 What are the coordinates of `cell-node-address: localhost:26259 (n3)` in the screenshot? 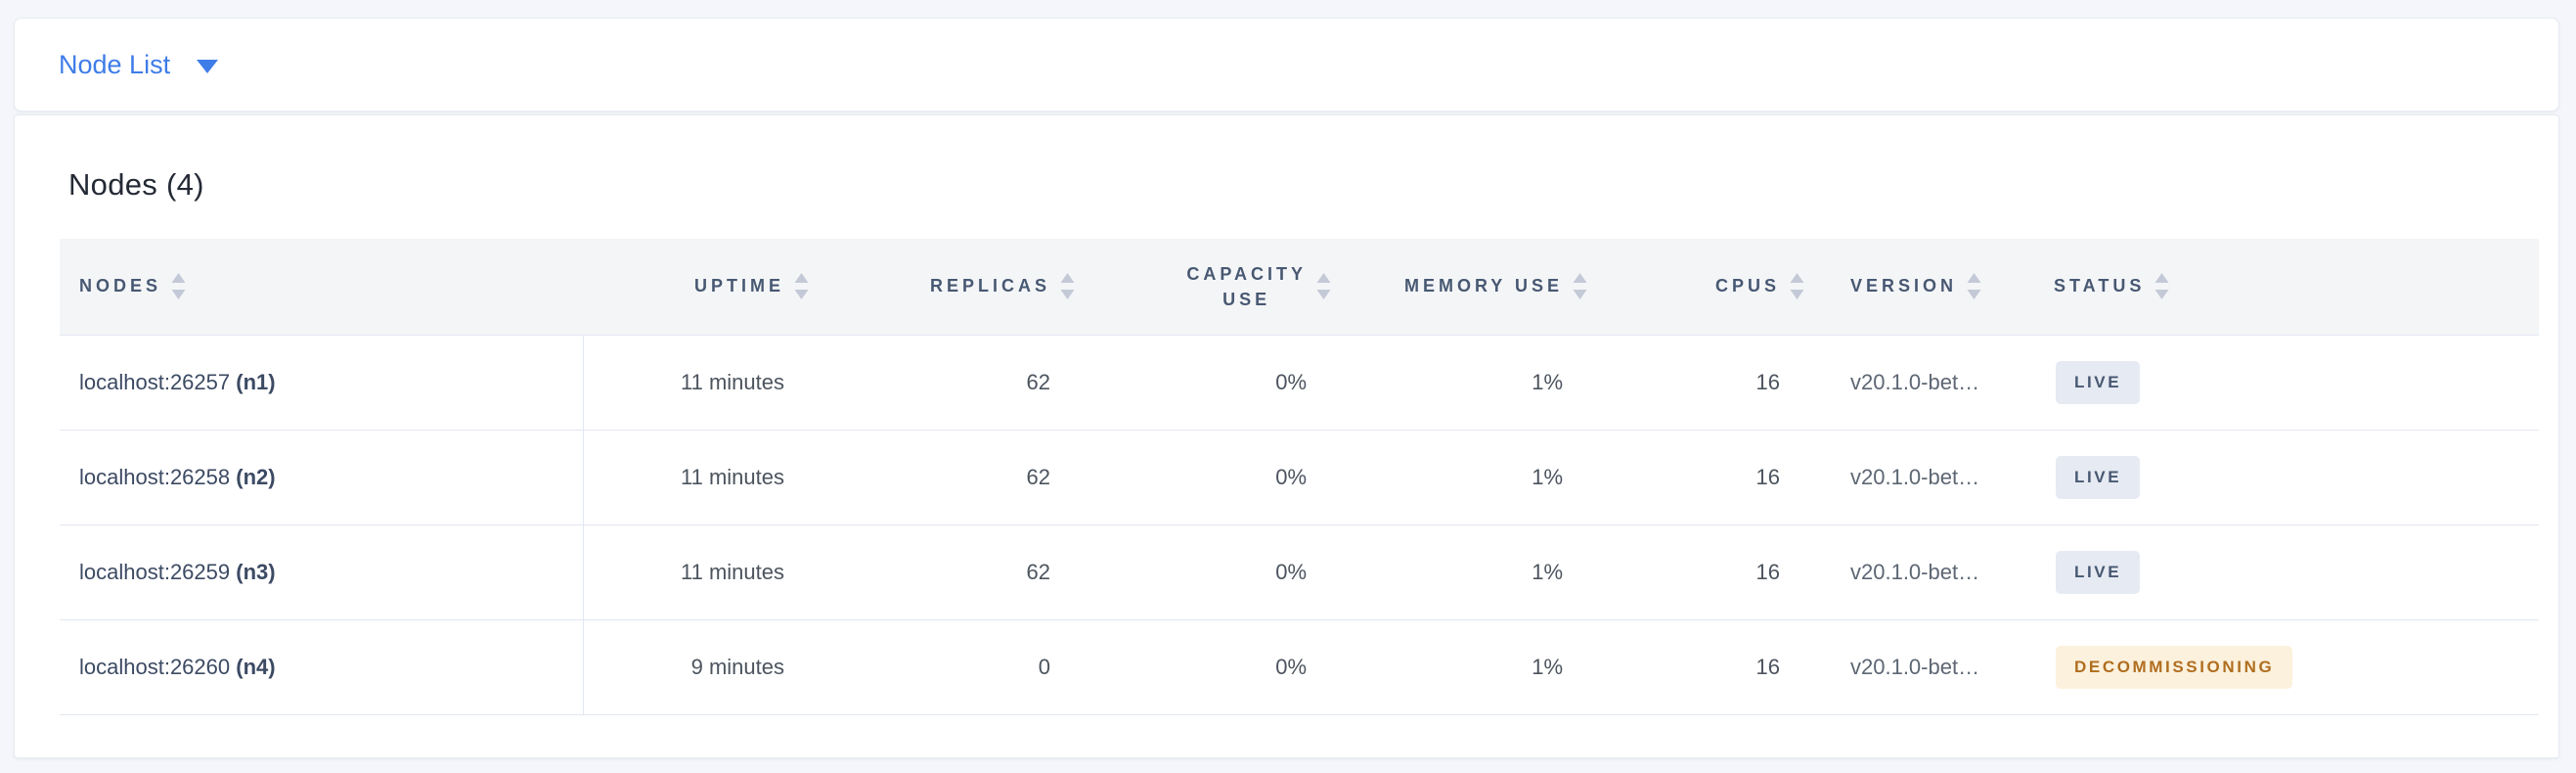 It's located at (322, 572).